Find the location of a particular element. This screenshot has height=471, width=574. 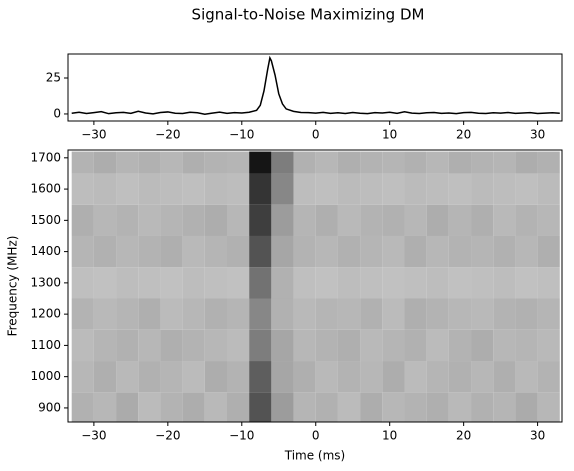

y-tick-label: 1400 is located at coordinates (45, 251).